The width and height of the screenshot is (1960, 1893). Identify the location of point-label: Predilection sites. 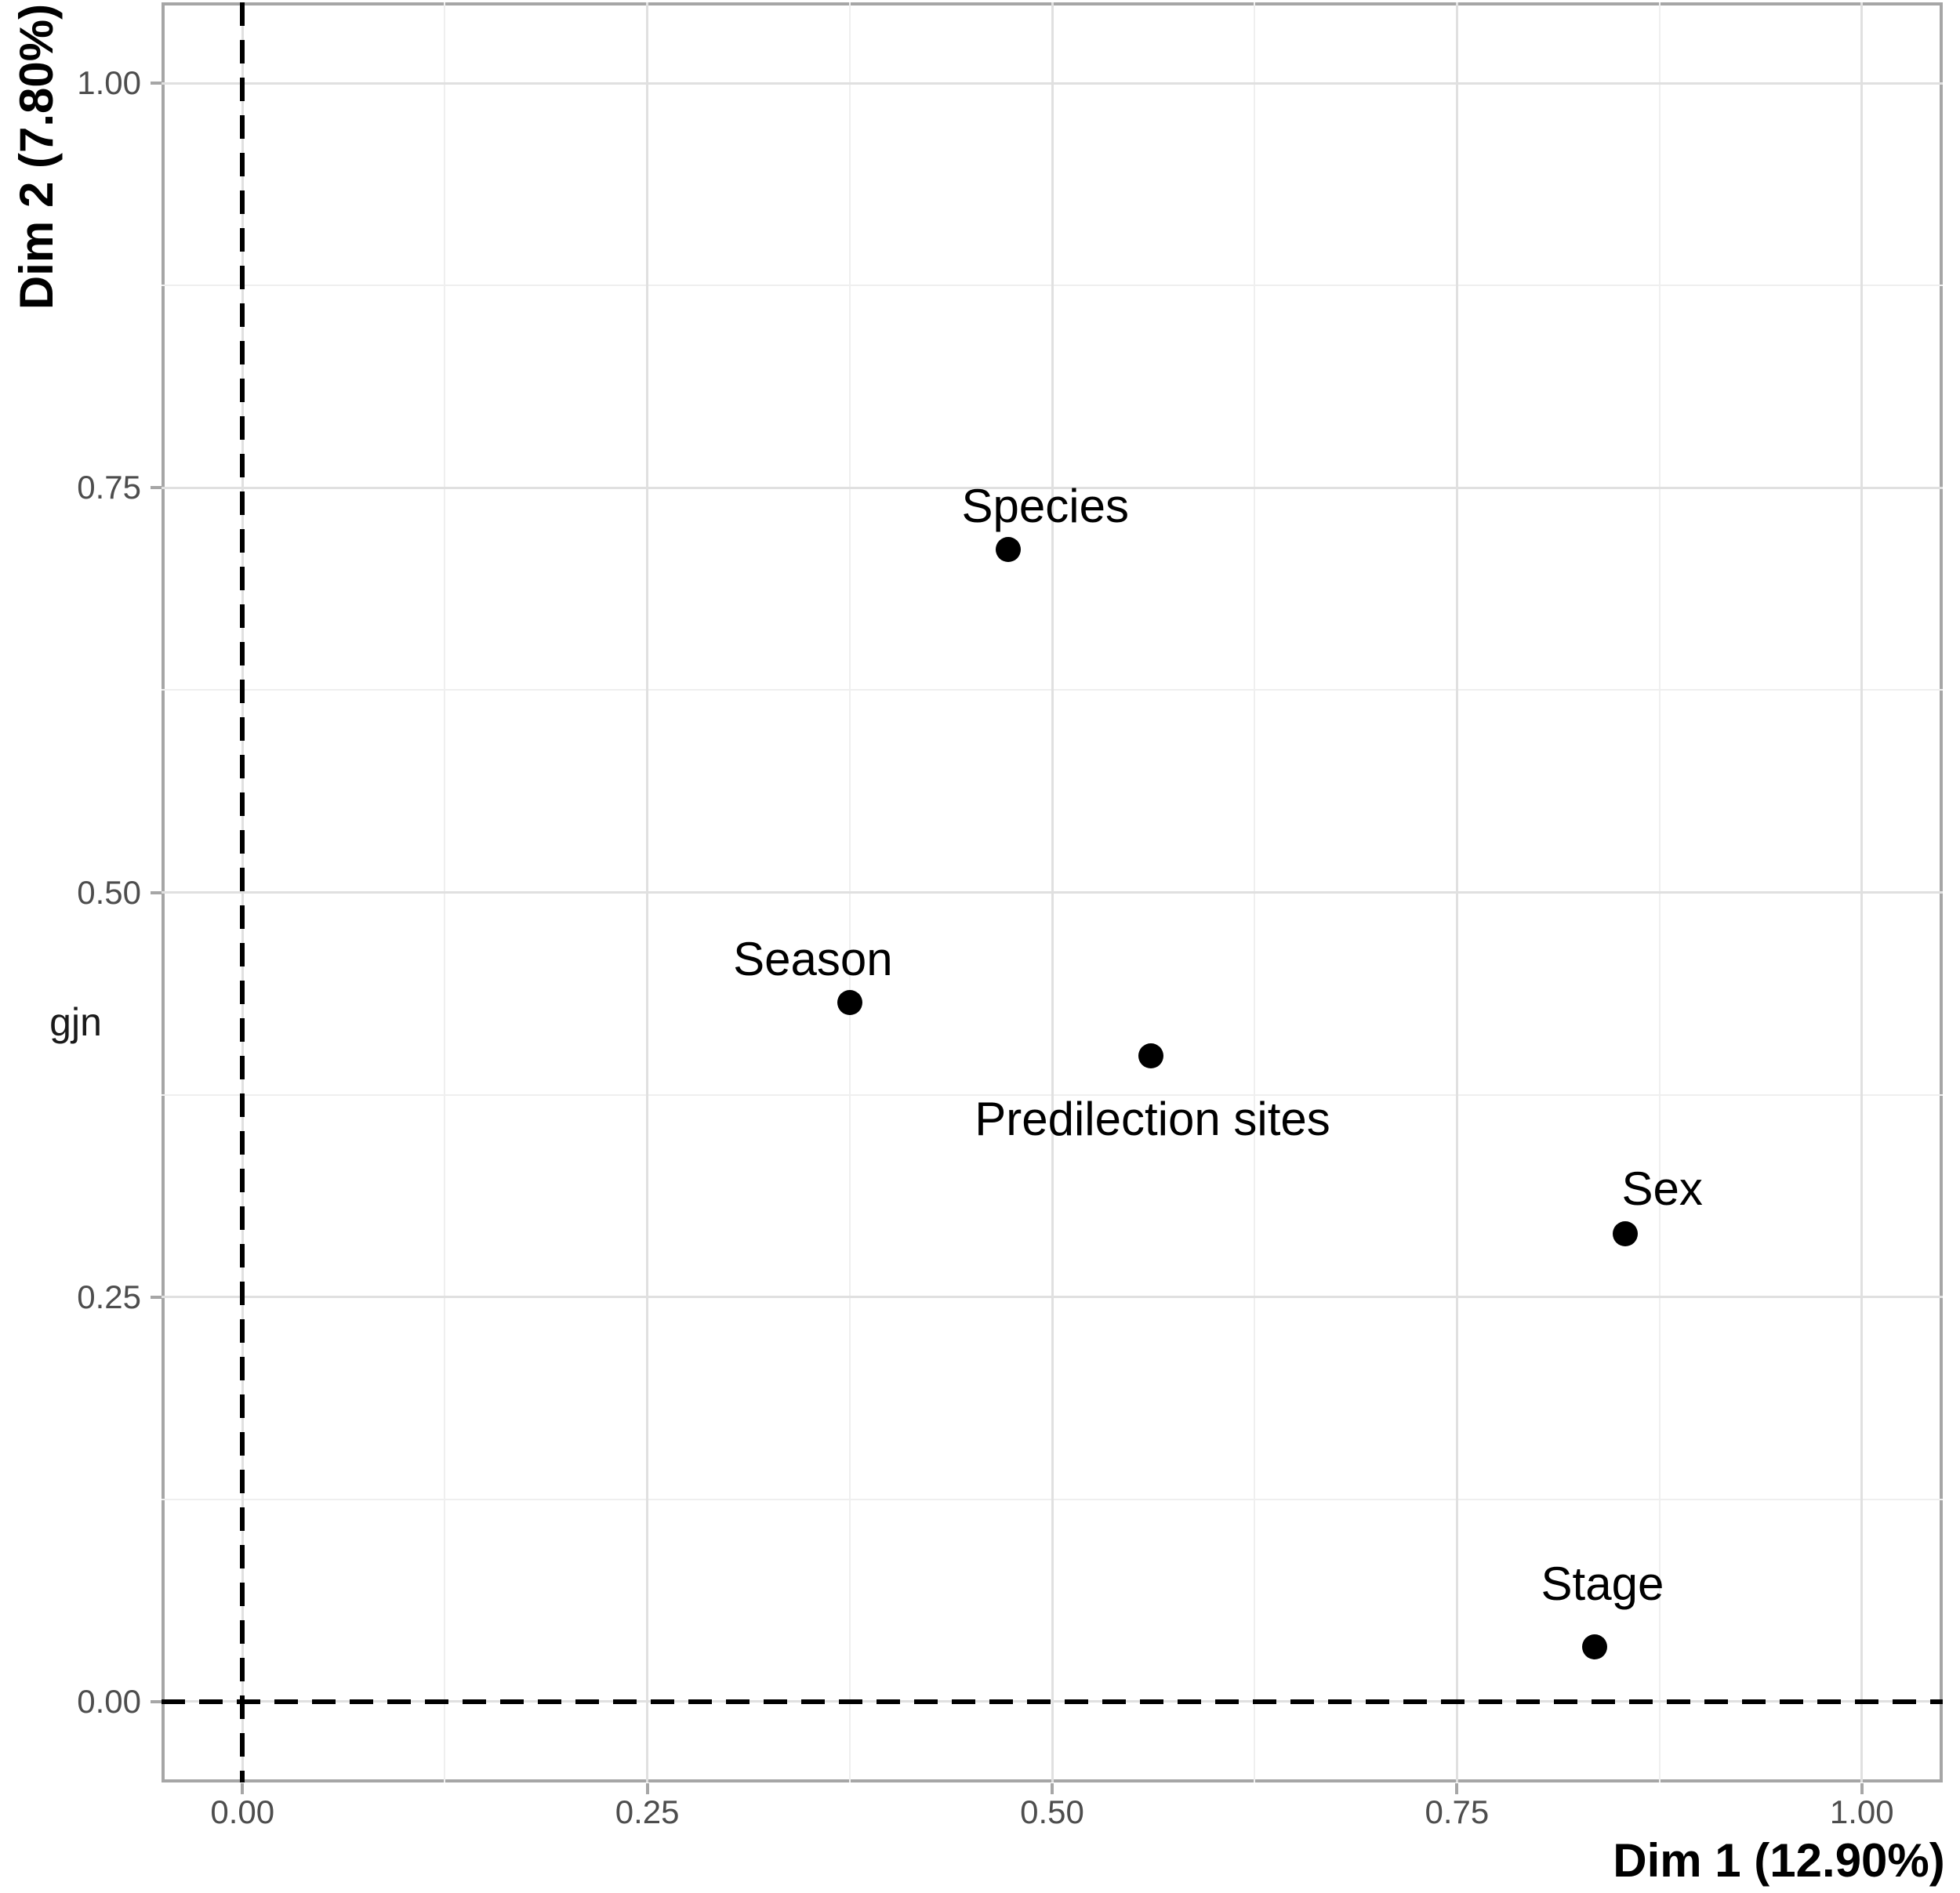
(1152, 1119).